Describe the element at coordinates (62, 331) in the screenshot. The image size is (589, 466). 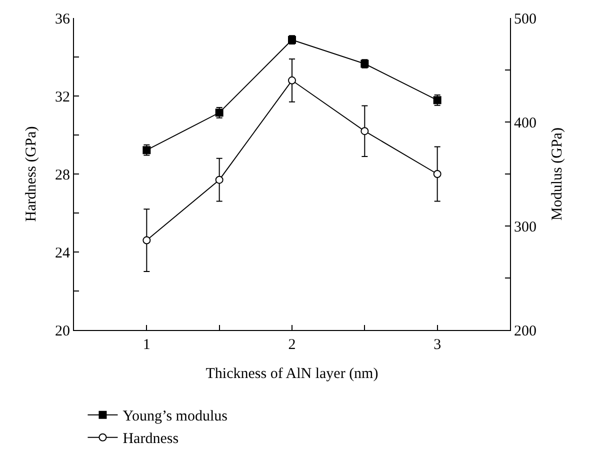
I see `y-tick-label: 20` at that location.